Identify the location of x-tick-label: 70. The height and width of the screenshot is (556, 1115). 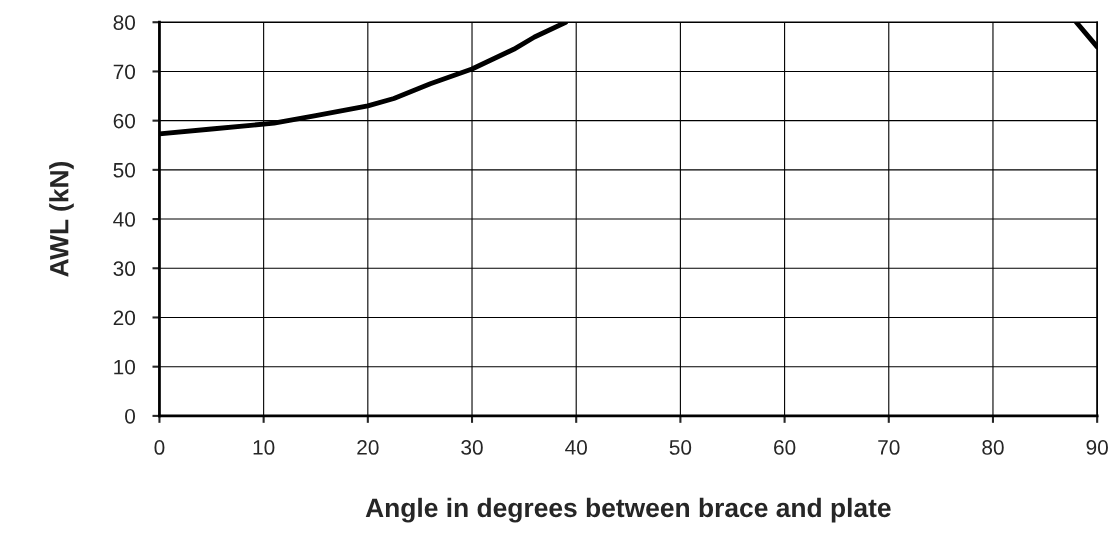
(889, 447).